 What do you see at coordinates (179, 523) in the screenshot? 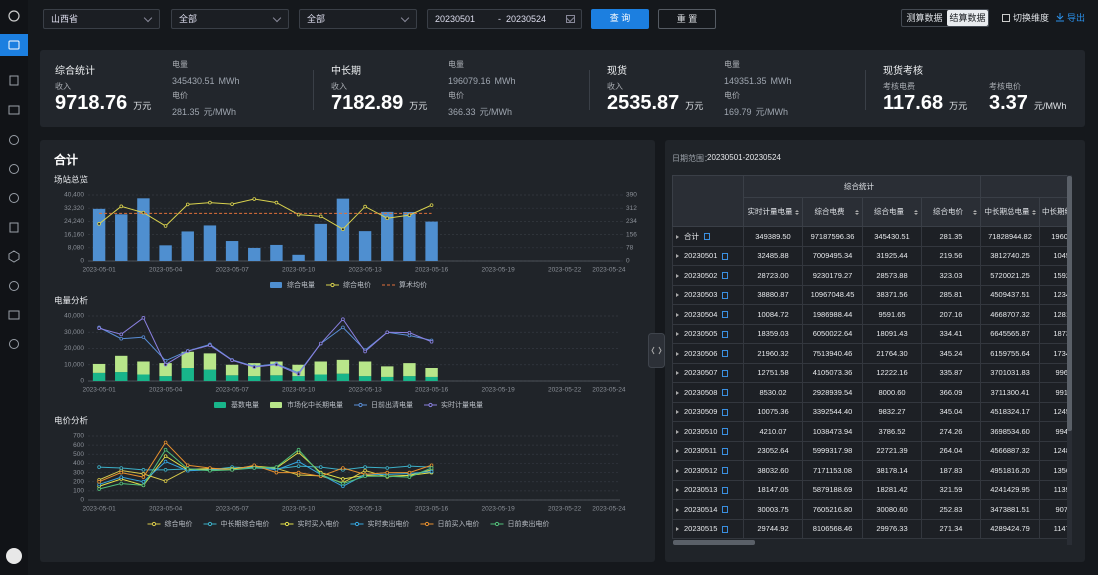
I see `legend-label: 综合电价` at bounding box center [179, 523].